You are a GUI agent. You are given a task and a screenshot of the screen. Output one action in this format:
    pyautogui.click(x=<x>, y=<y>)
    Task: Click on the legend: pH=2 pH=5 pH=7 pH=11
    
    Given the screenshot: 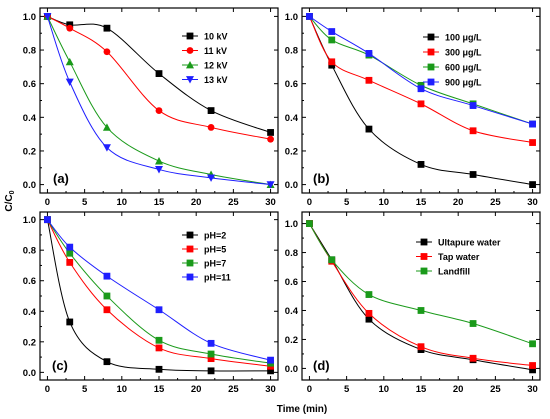 What is the action you would take?
    pyautogui.click(x=206, y=257)
    